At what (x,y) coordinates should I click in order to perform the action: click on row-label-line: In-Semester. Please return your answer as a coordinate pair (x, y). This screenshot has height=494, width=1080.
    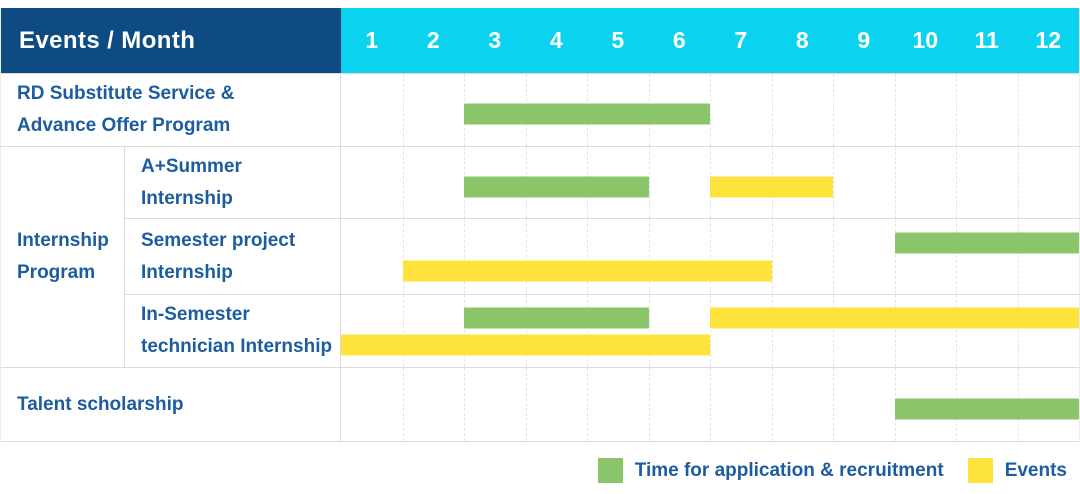
    Looking at the image, I should click on (195, 314).